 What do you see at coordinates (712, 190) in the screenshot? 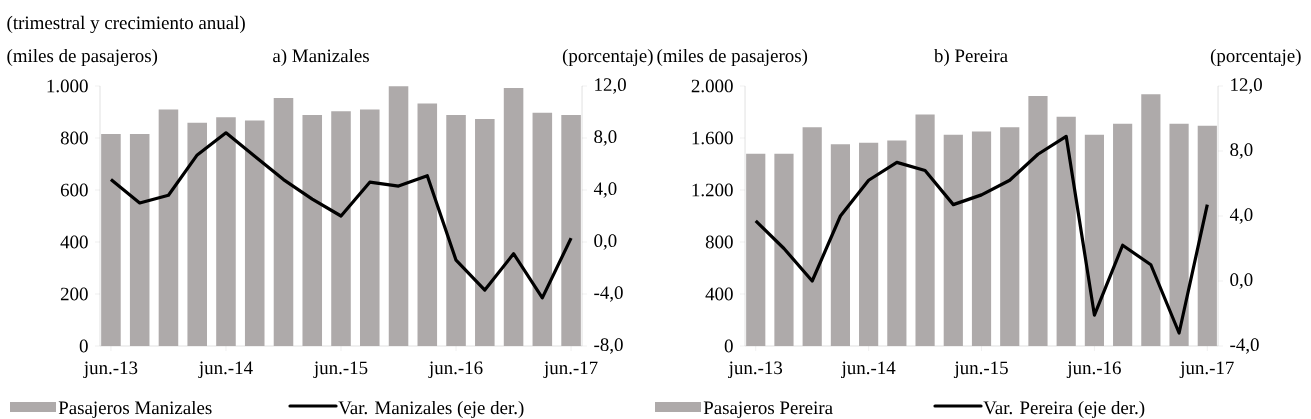
I see `y-tick-label: 1.200` at bounding box center [712, 190].